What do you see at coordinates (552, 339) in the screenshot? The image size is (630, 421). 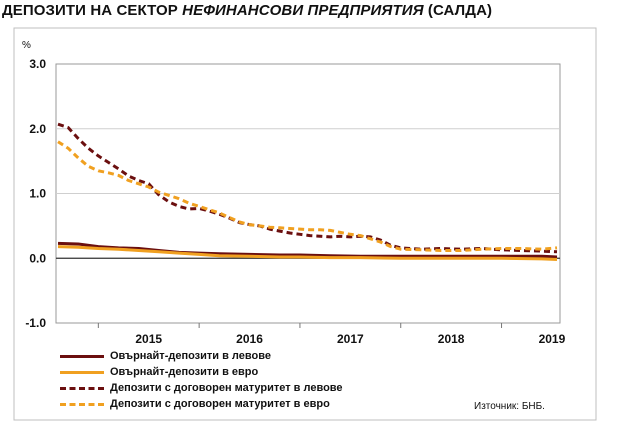 I see `x-tick-label: 2019` at bounding box center [552, 339].